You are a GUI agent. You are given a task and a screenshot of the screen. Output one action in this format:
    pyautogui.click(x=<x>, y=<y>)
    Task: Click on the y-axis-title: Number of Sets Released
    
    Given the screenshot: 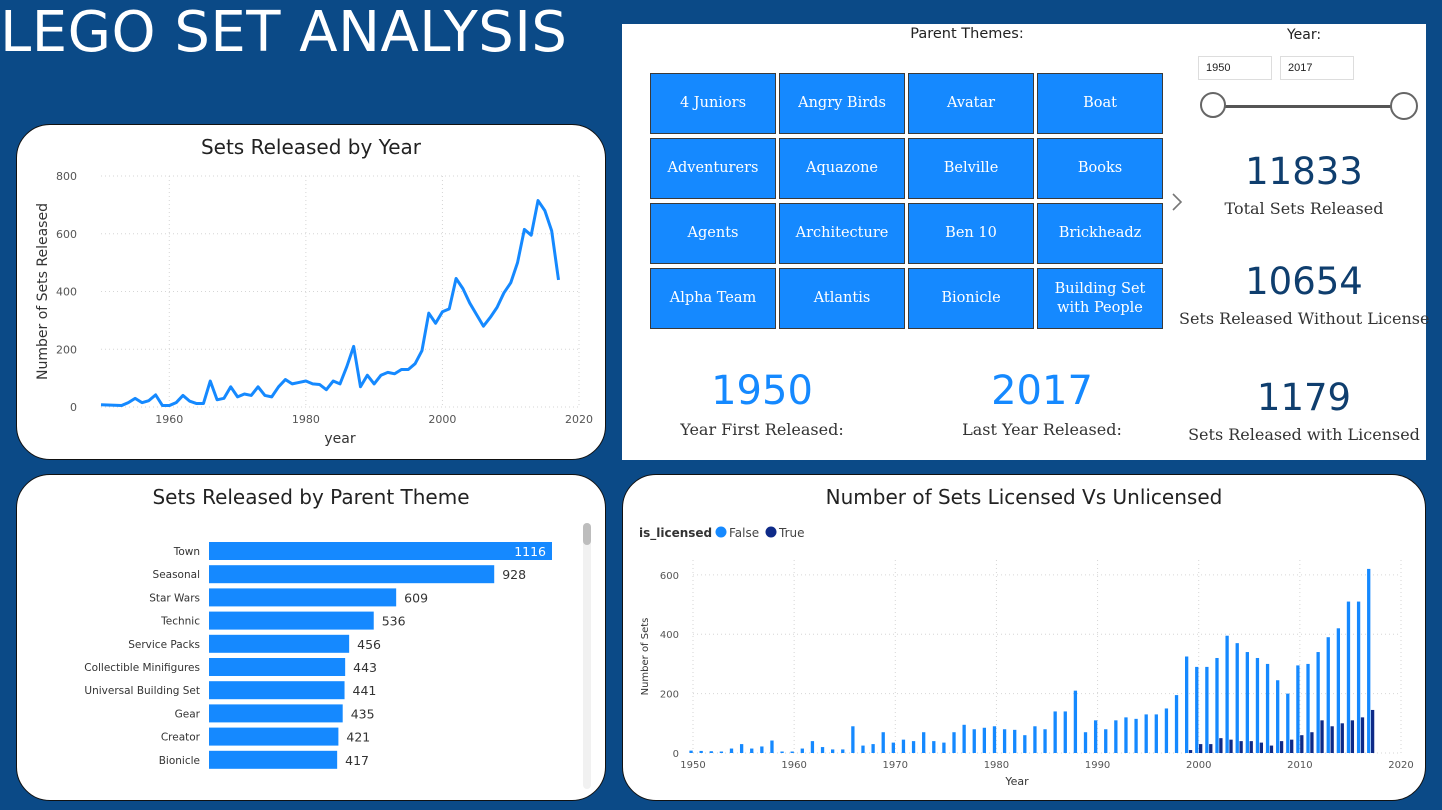 What is the action you would take?
    pyautogui.click(x=43, y=291)
    